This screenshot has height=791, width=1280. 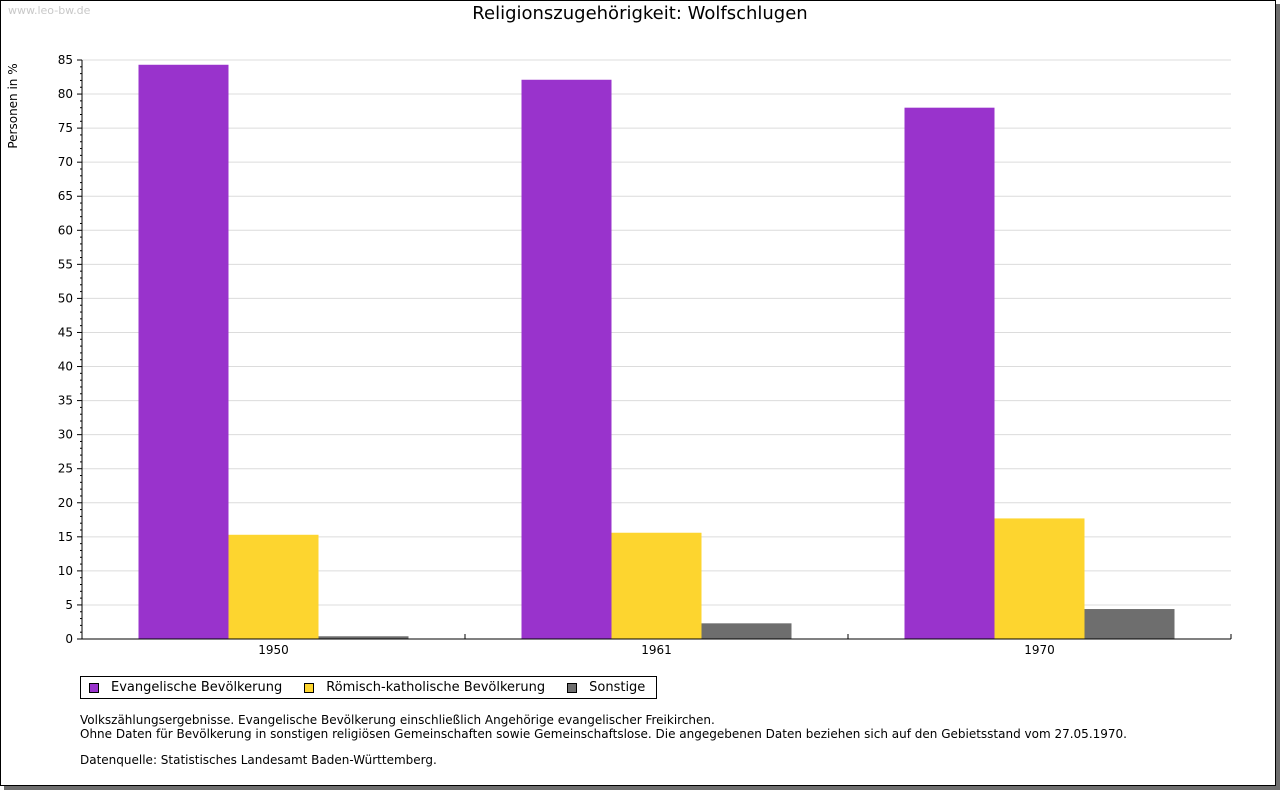 I want to click on legend-swatch-katholisch, so click(x=309, y=687).